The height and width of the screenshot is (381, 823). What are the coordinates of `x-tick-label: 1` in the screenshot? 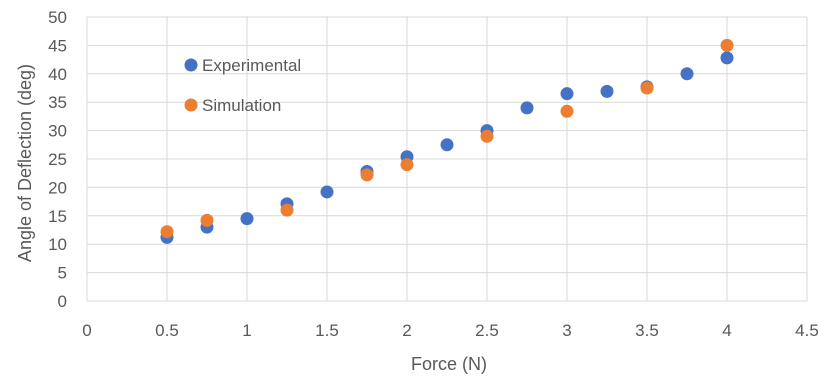 It's located at (246, 330).